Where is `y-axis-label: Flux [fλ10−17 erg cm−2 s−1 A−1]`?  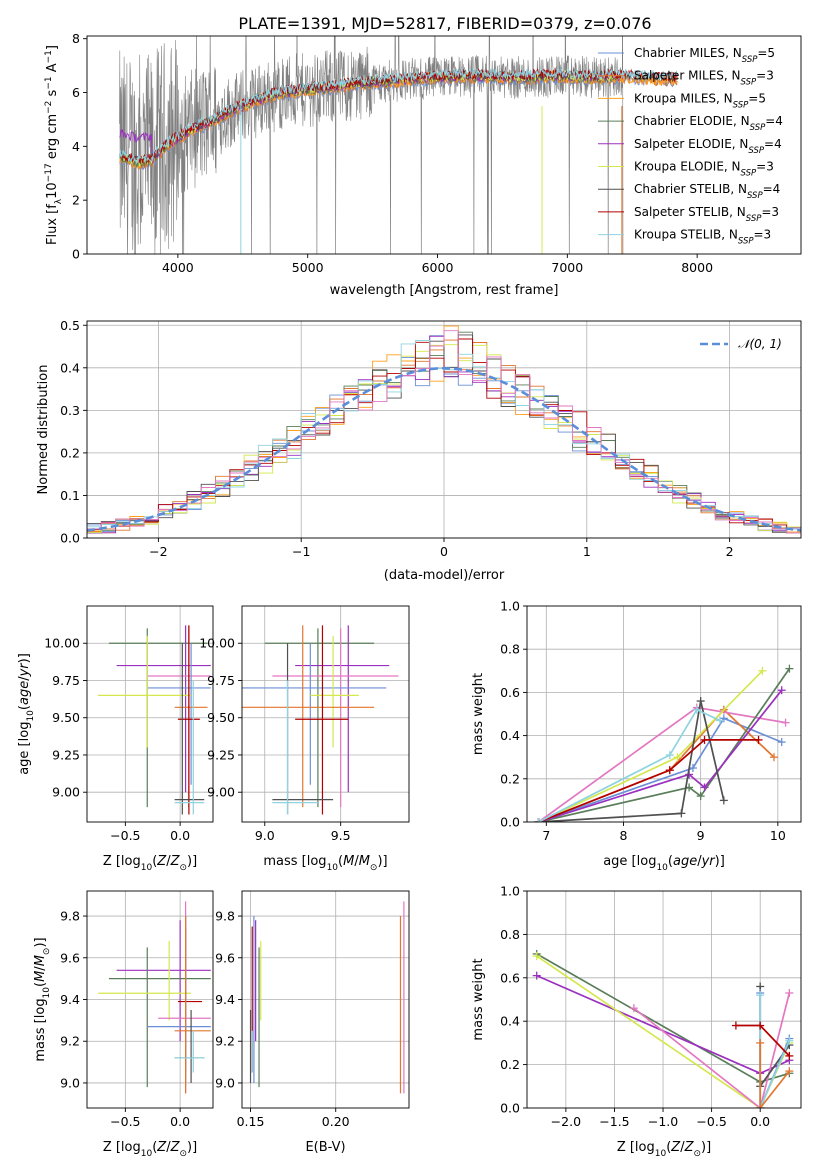 y-axis-label: Flux [fλ10−17 erg cm−2 s−1 A−1] is located at coordinates (54, 145).